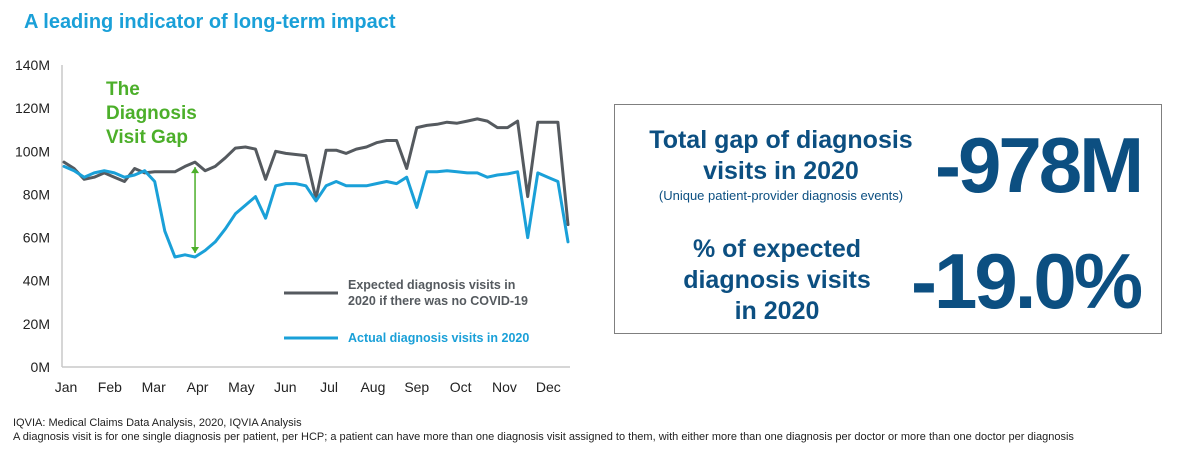 The height and width of the screenshot is (458, 1180). What do you see at coordinates (777, 249) in the screenshot?
I see `pct-label-line-1: % of expected` at bounding box center [777, 249].